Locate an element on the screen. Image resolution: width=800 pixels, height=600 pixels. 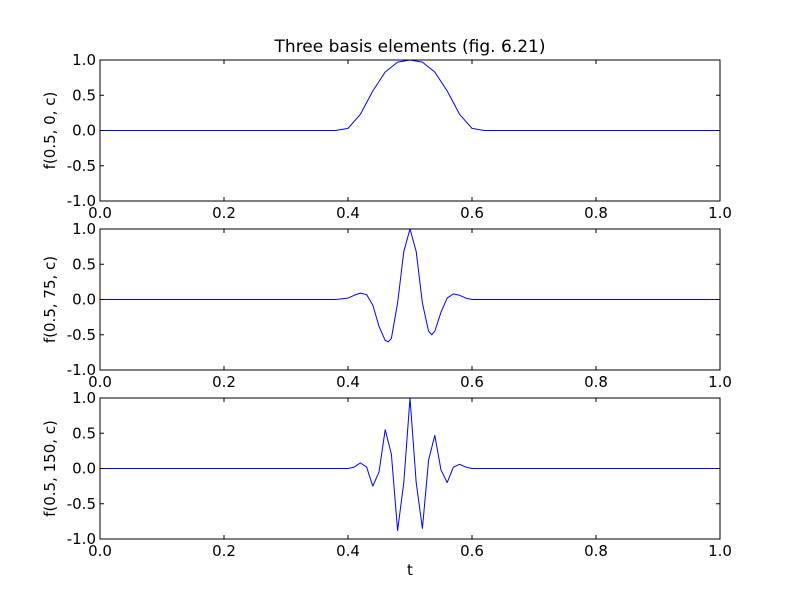
x-axis-label: t is located at coordinates (410, 570).